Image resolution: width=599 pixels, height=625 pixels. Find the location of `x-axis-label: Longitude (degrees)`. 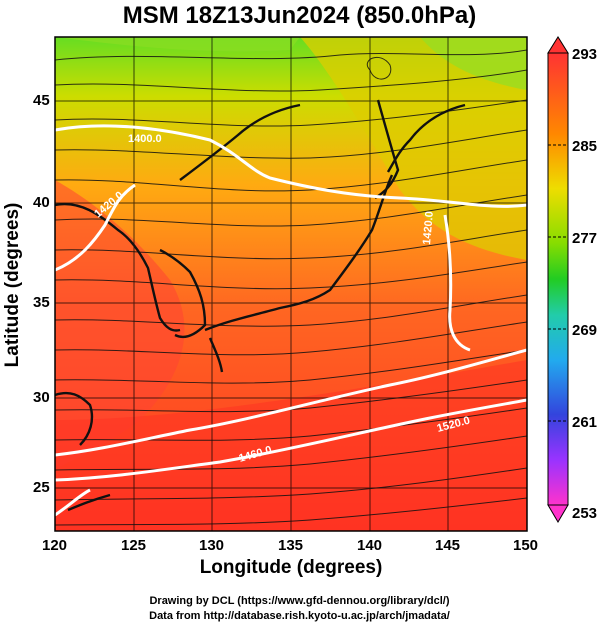

x-axis-label: Longitude (degrees) is located at coordinates (291, 567).